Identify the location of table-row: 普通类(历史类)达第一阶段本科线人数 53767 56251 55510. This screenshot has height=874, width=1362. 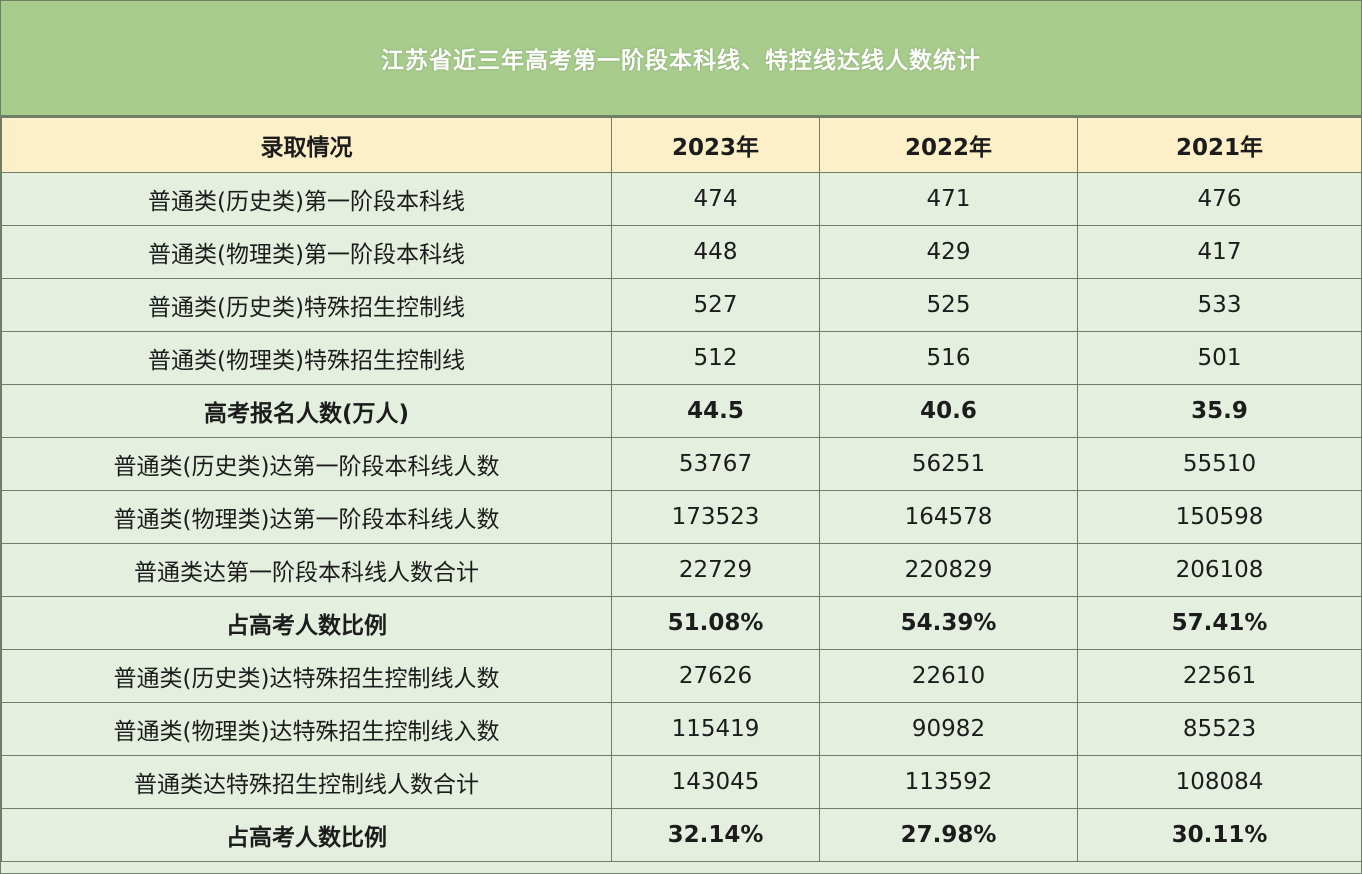
(681, 464).